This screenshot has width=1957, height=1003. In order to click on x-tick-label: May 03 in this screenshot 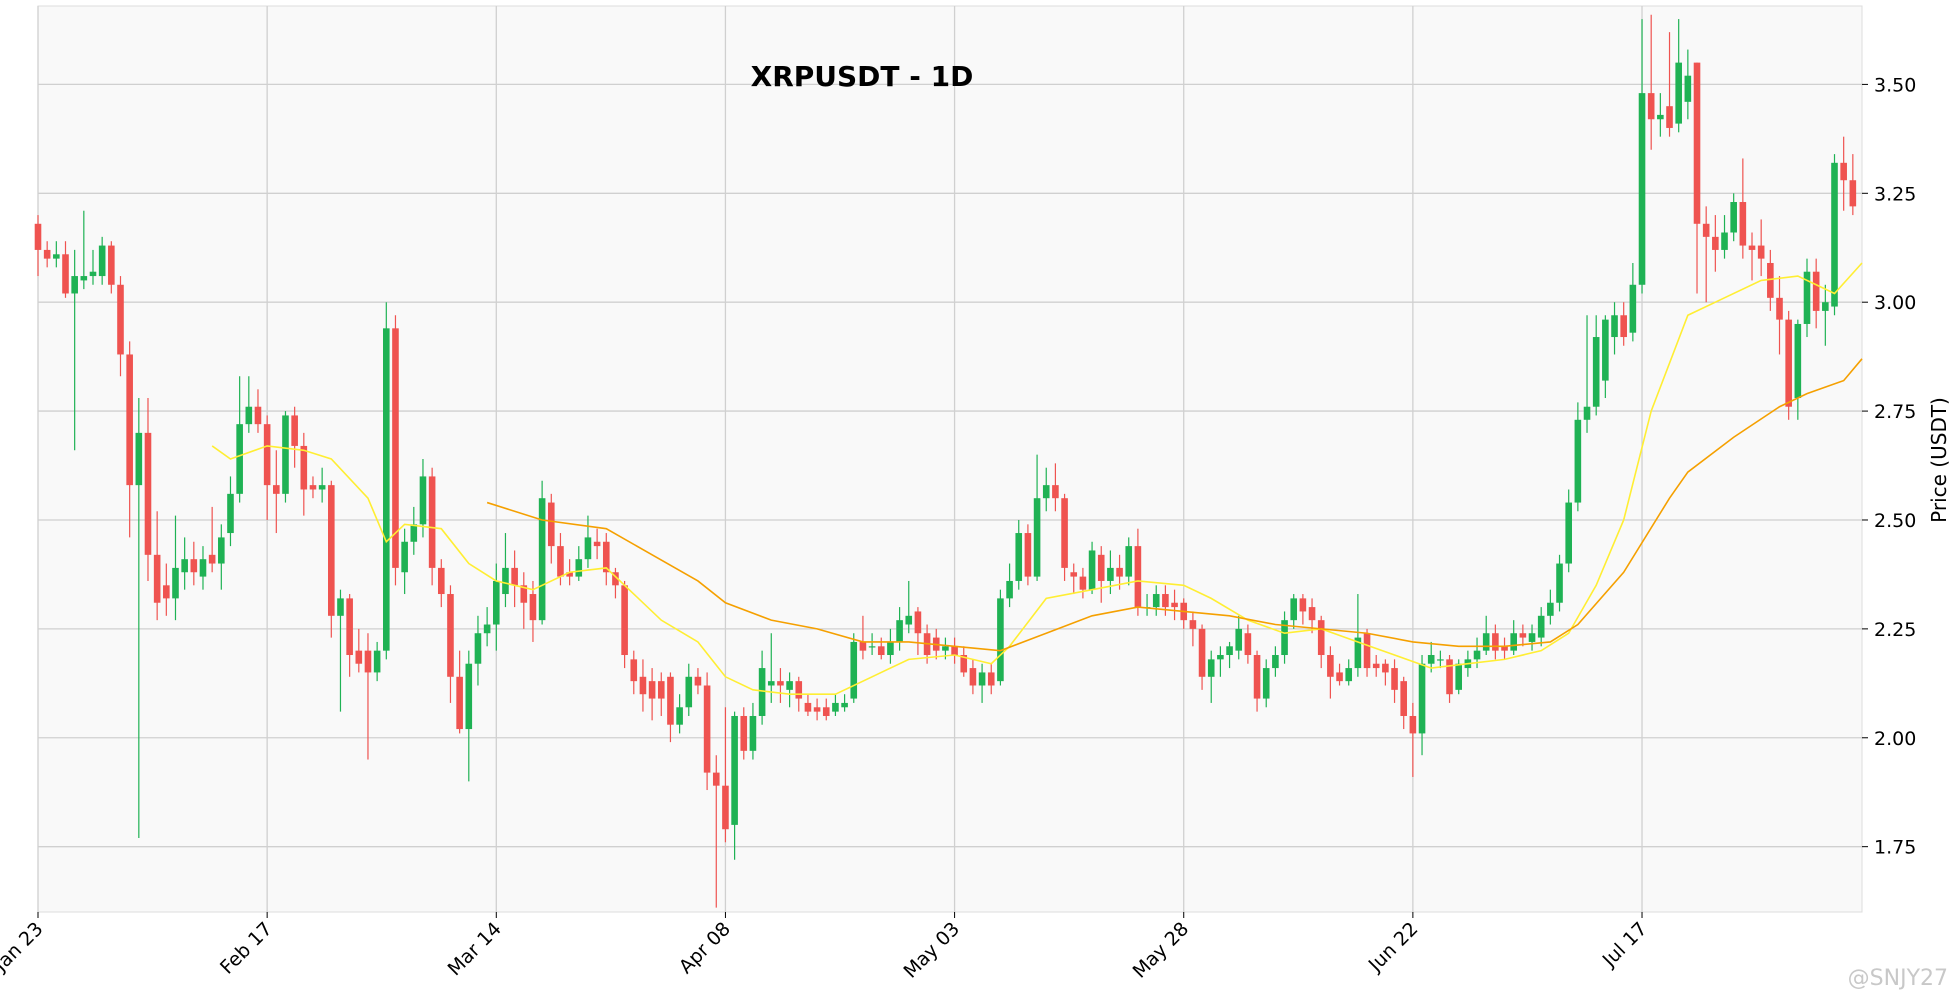, I will do `click(931, 950)`.